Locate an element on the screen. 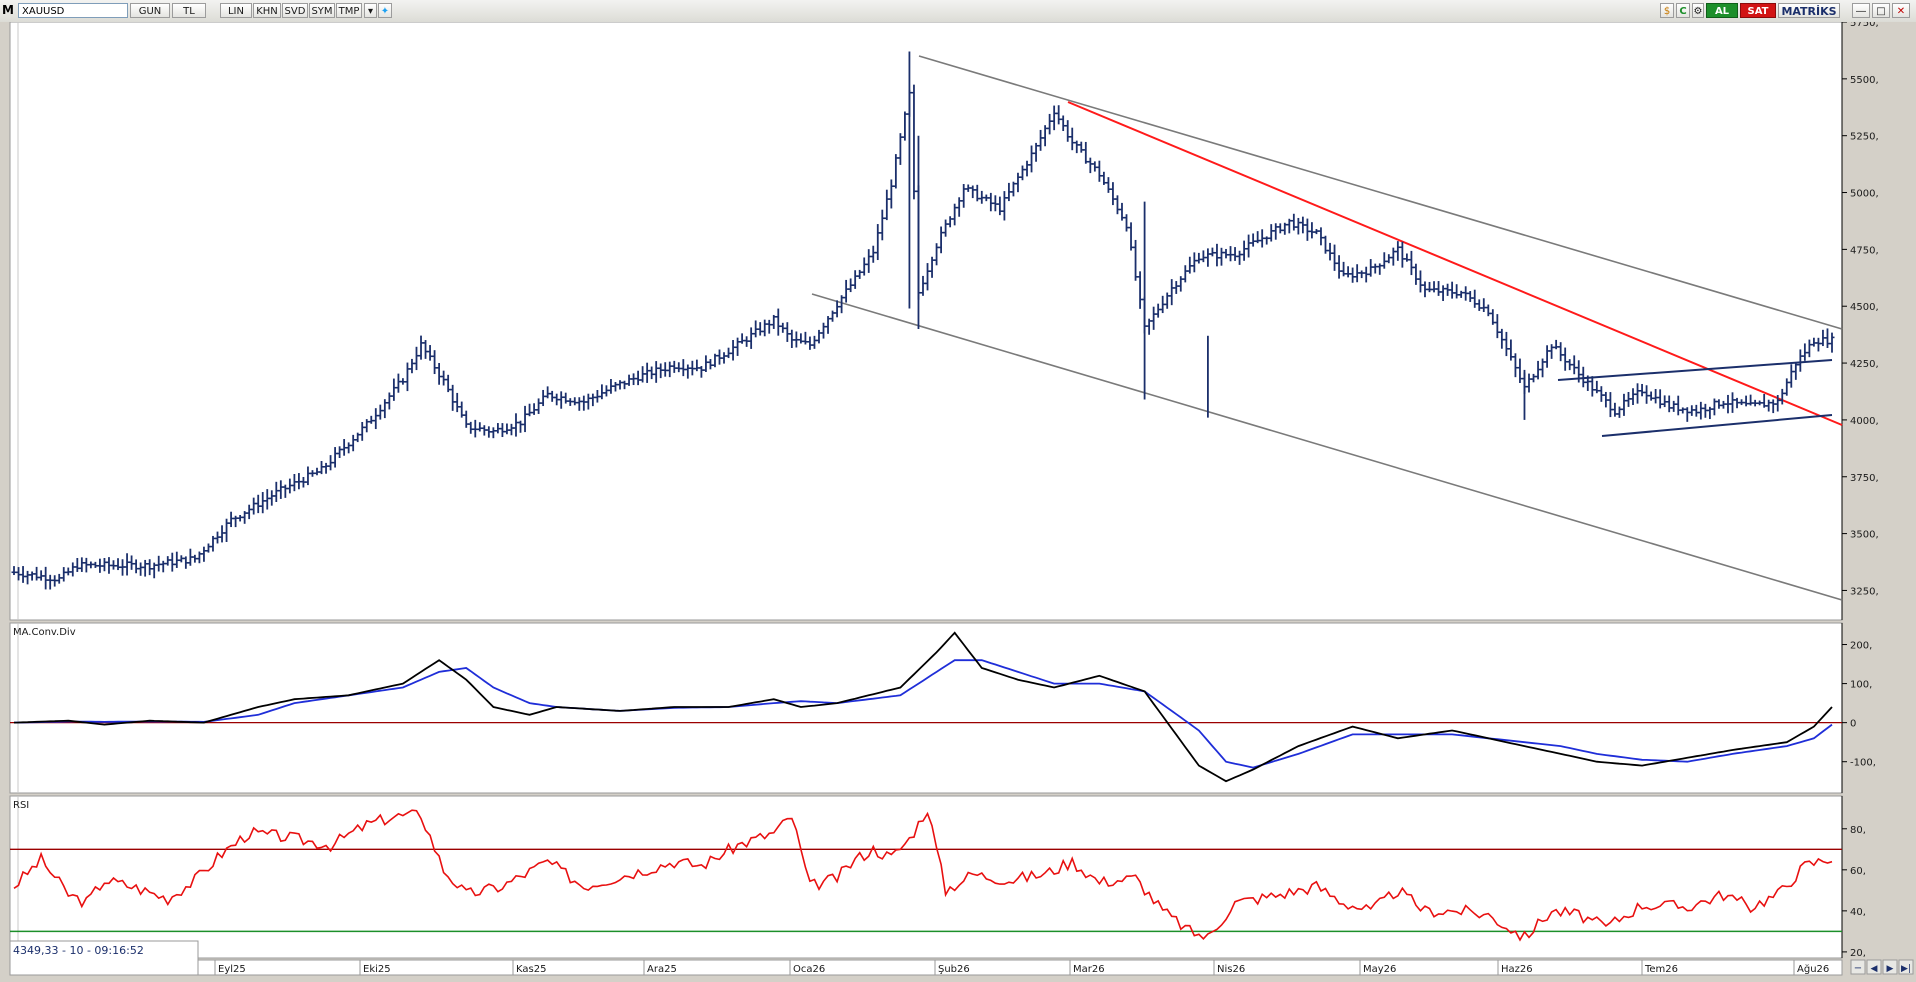 Image resolution: width=1916 pixels, height=982 pixels. time-tick-label: May26 is located at coordinates (1379, 969).